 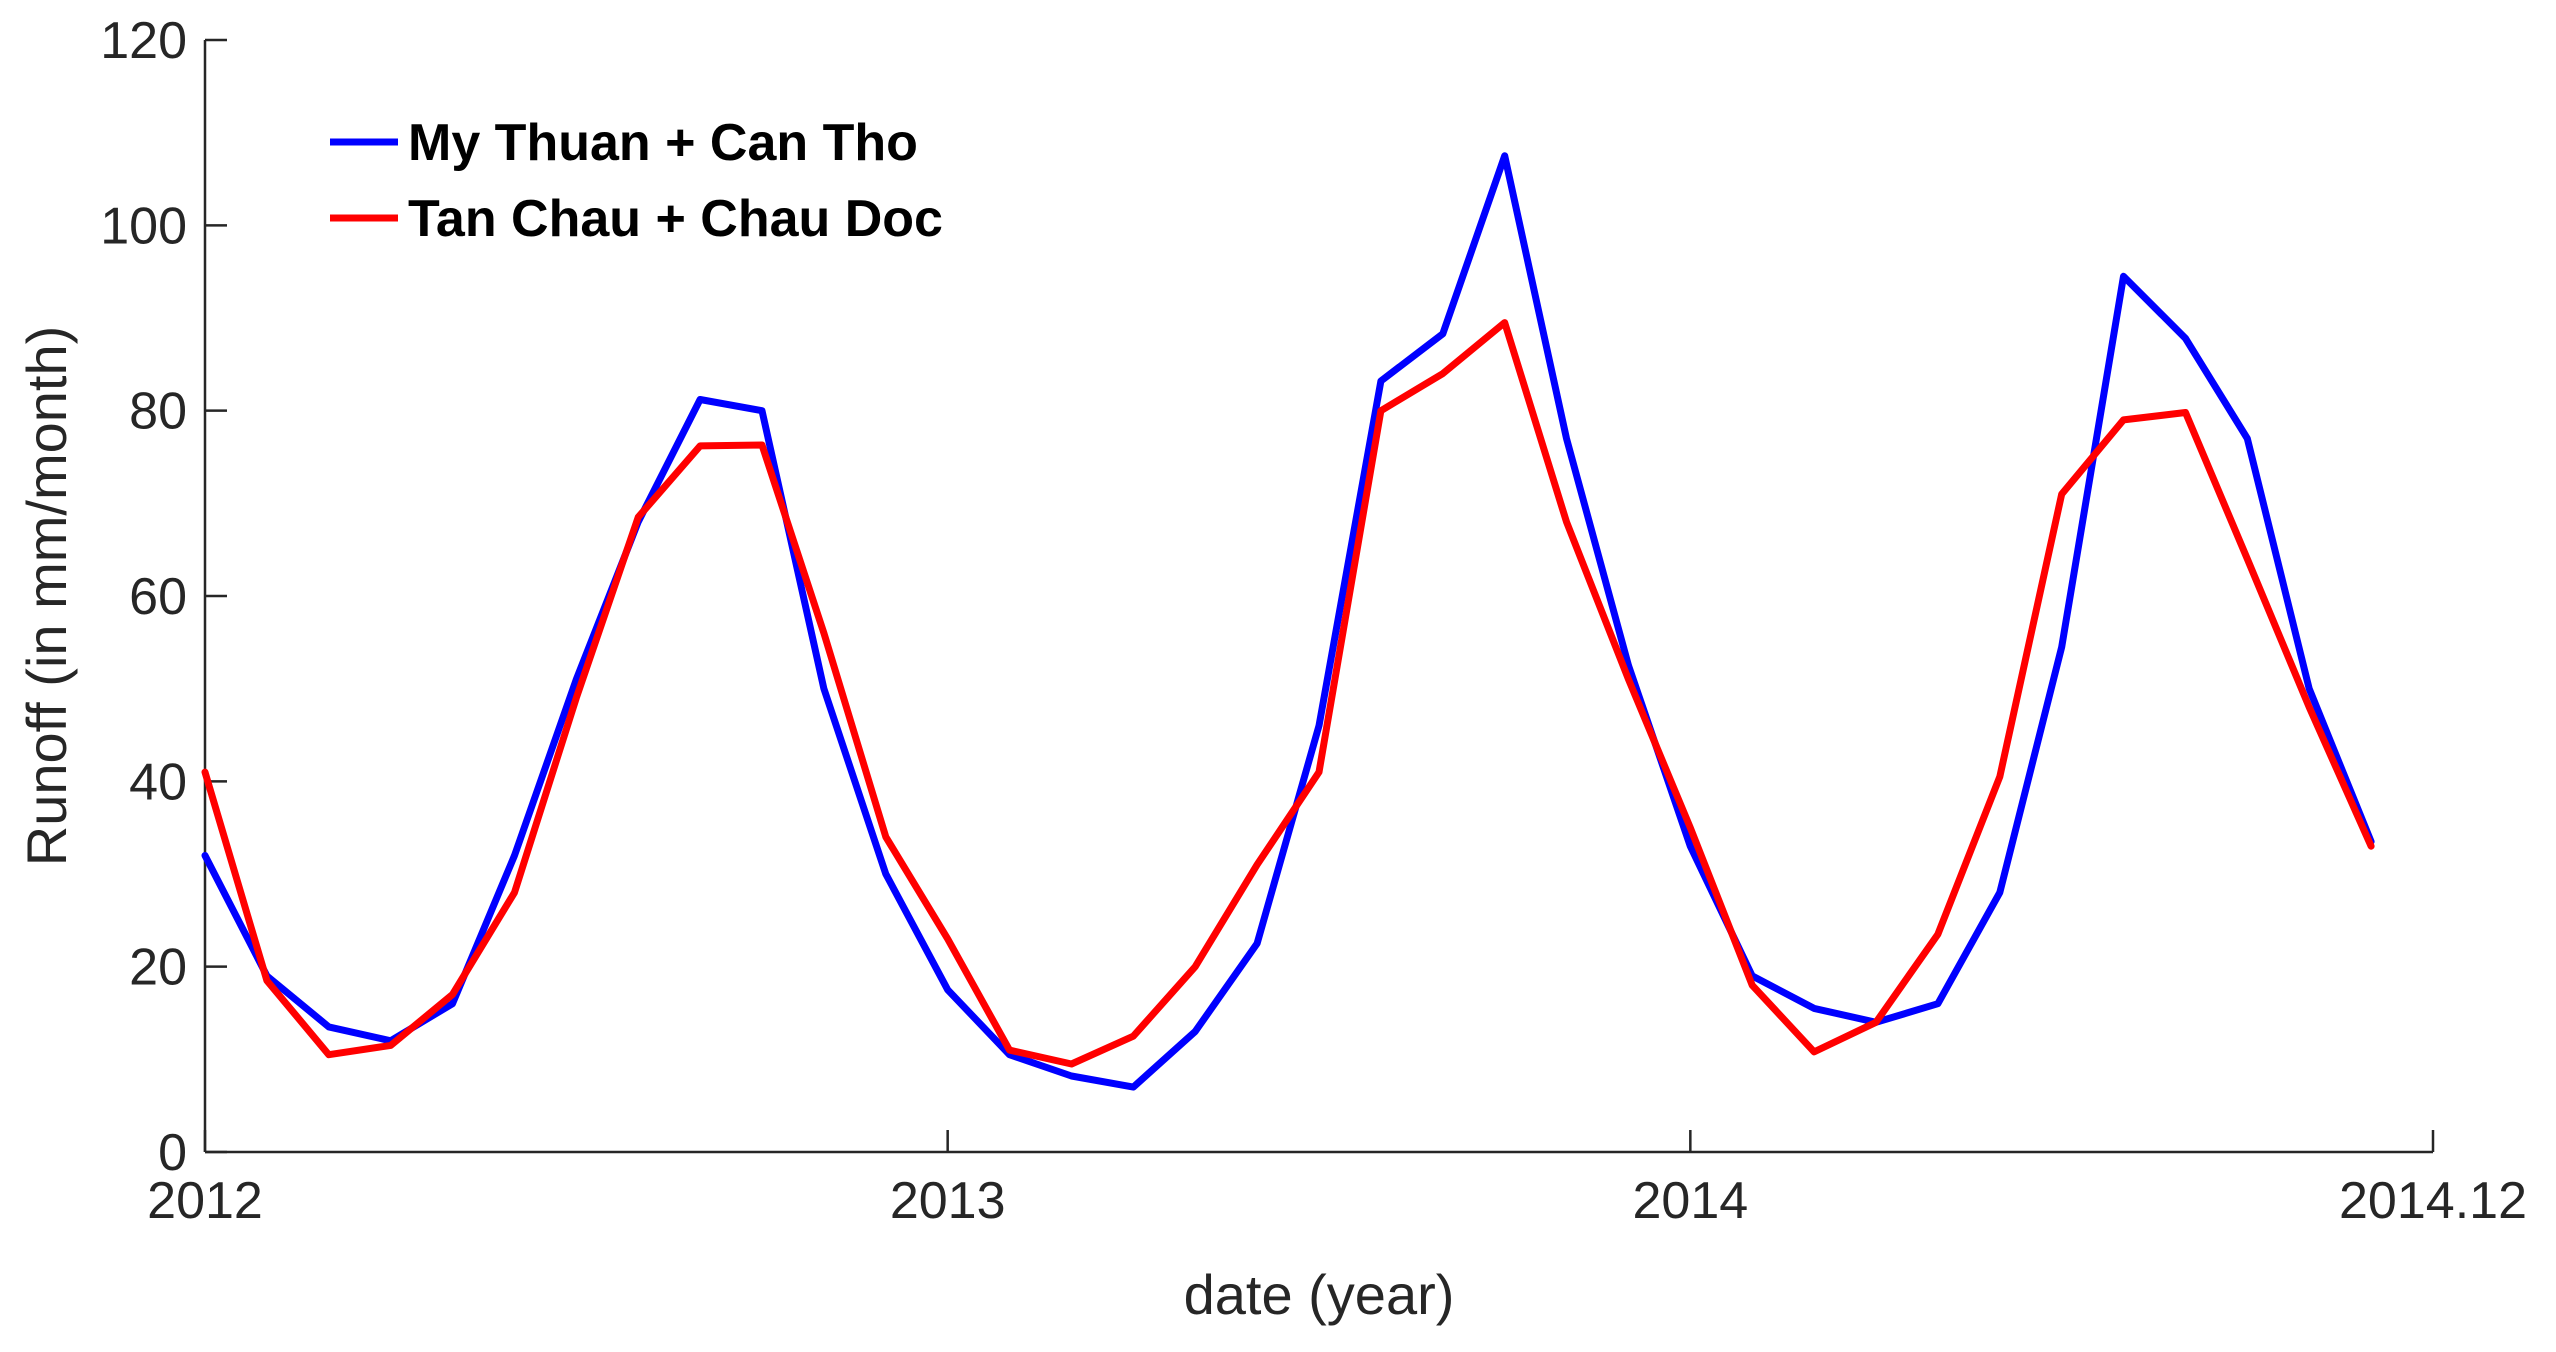 I want to click on legend: My Thuan + Can Tho Tan Chau + Chau Doc, so click(x=636, y=181).